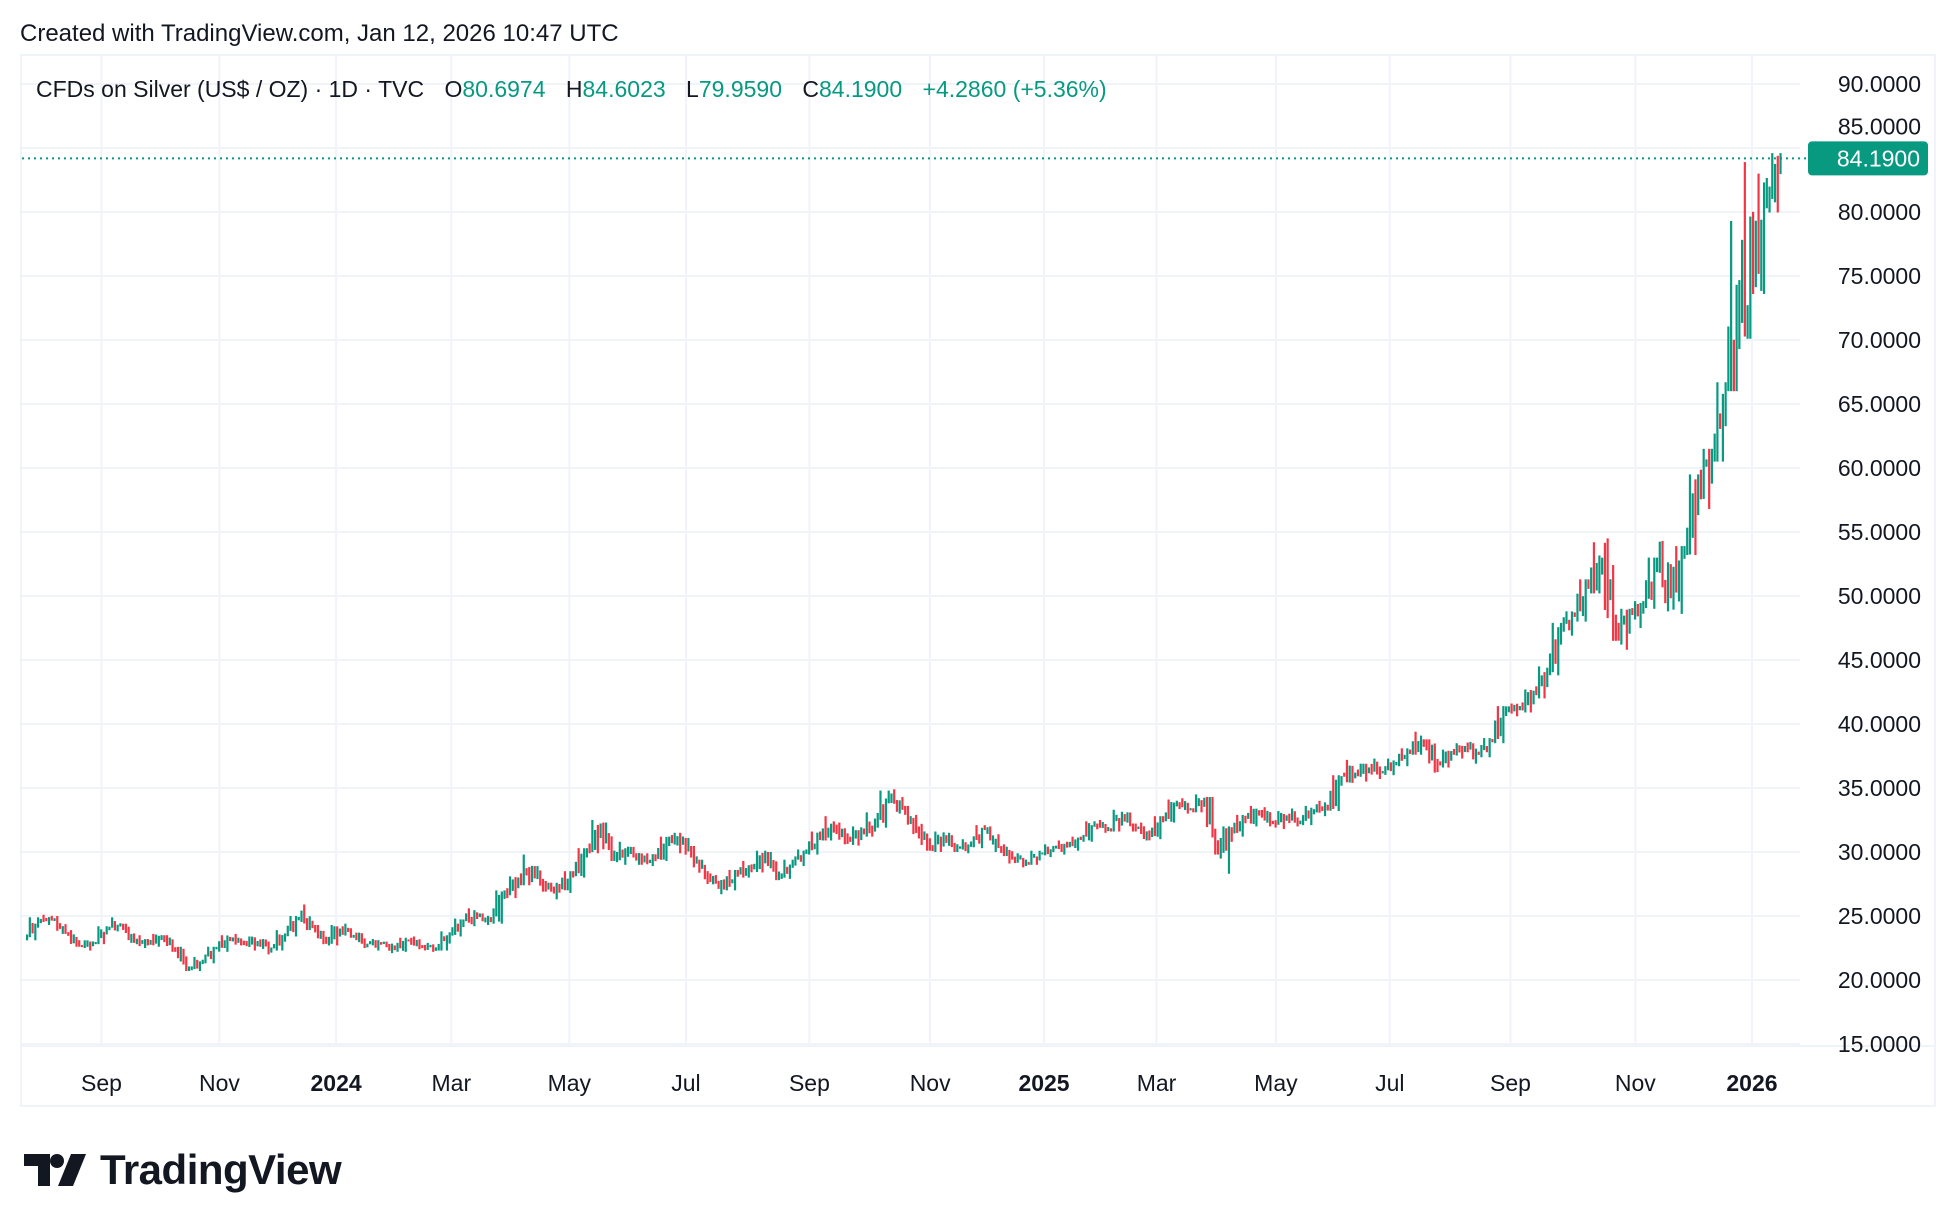  I want to click on x-tick-label: 2026, so click(1751, 1083).